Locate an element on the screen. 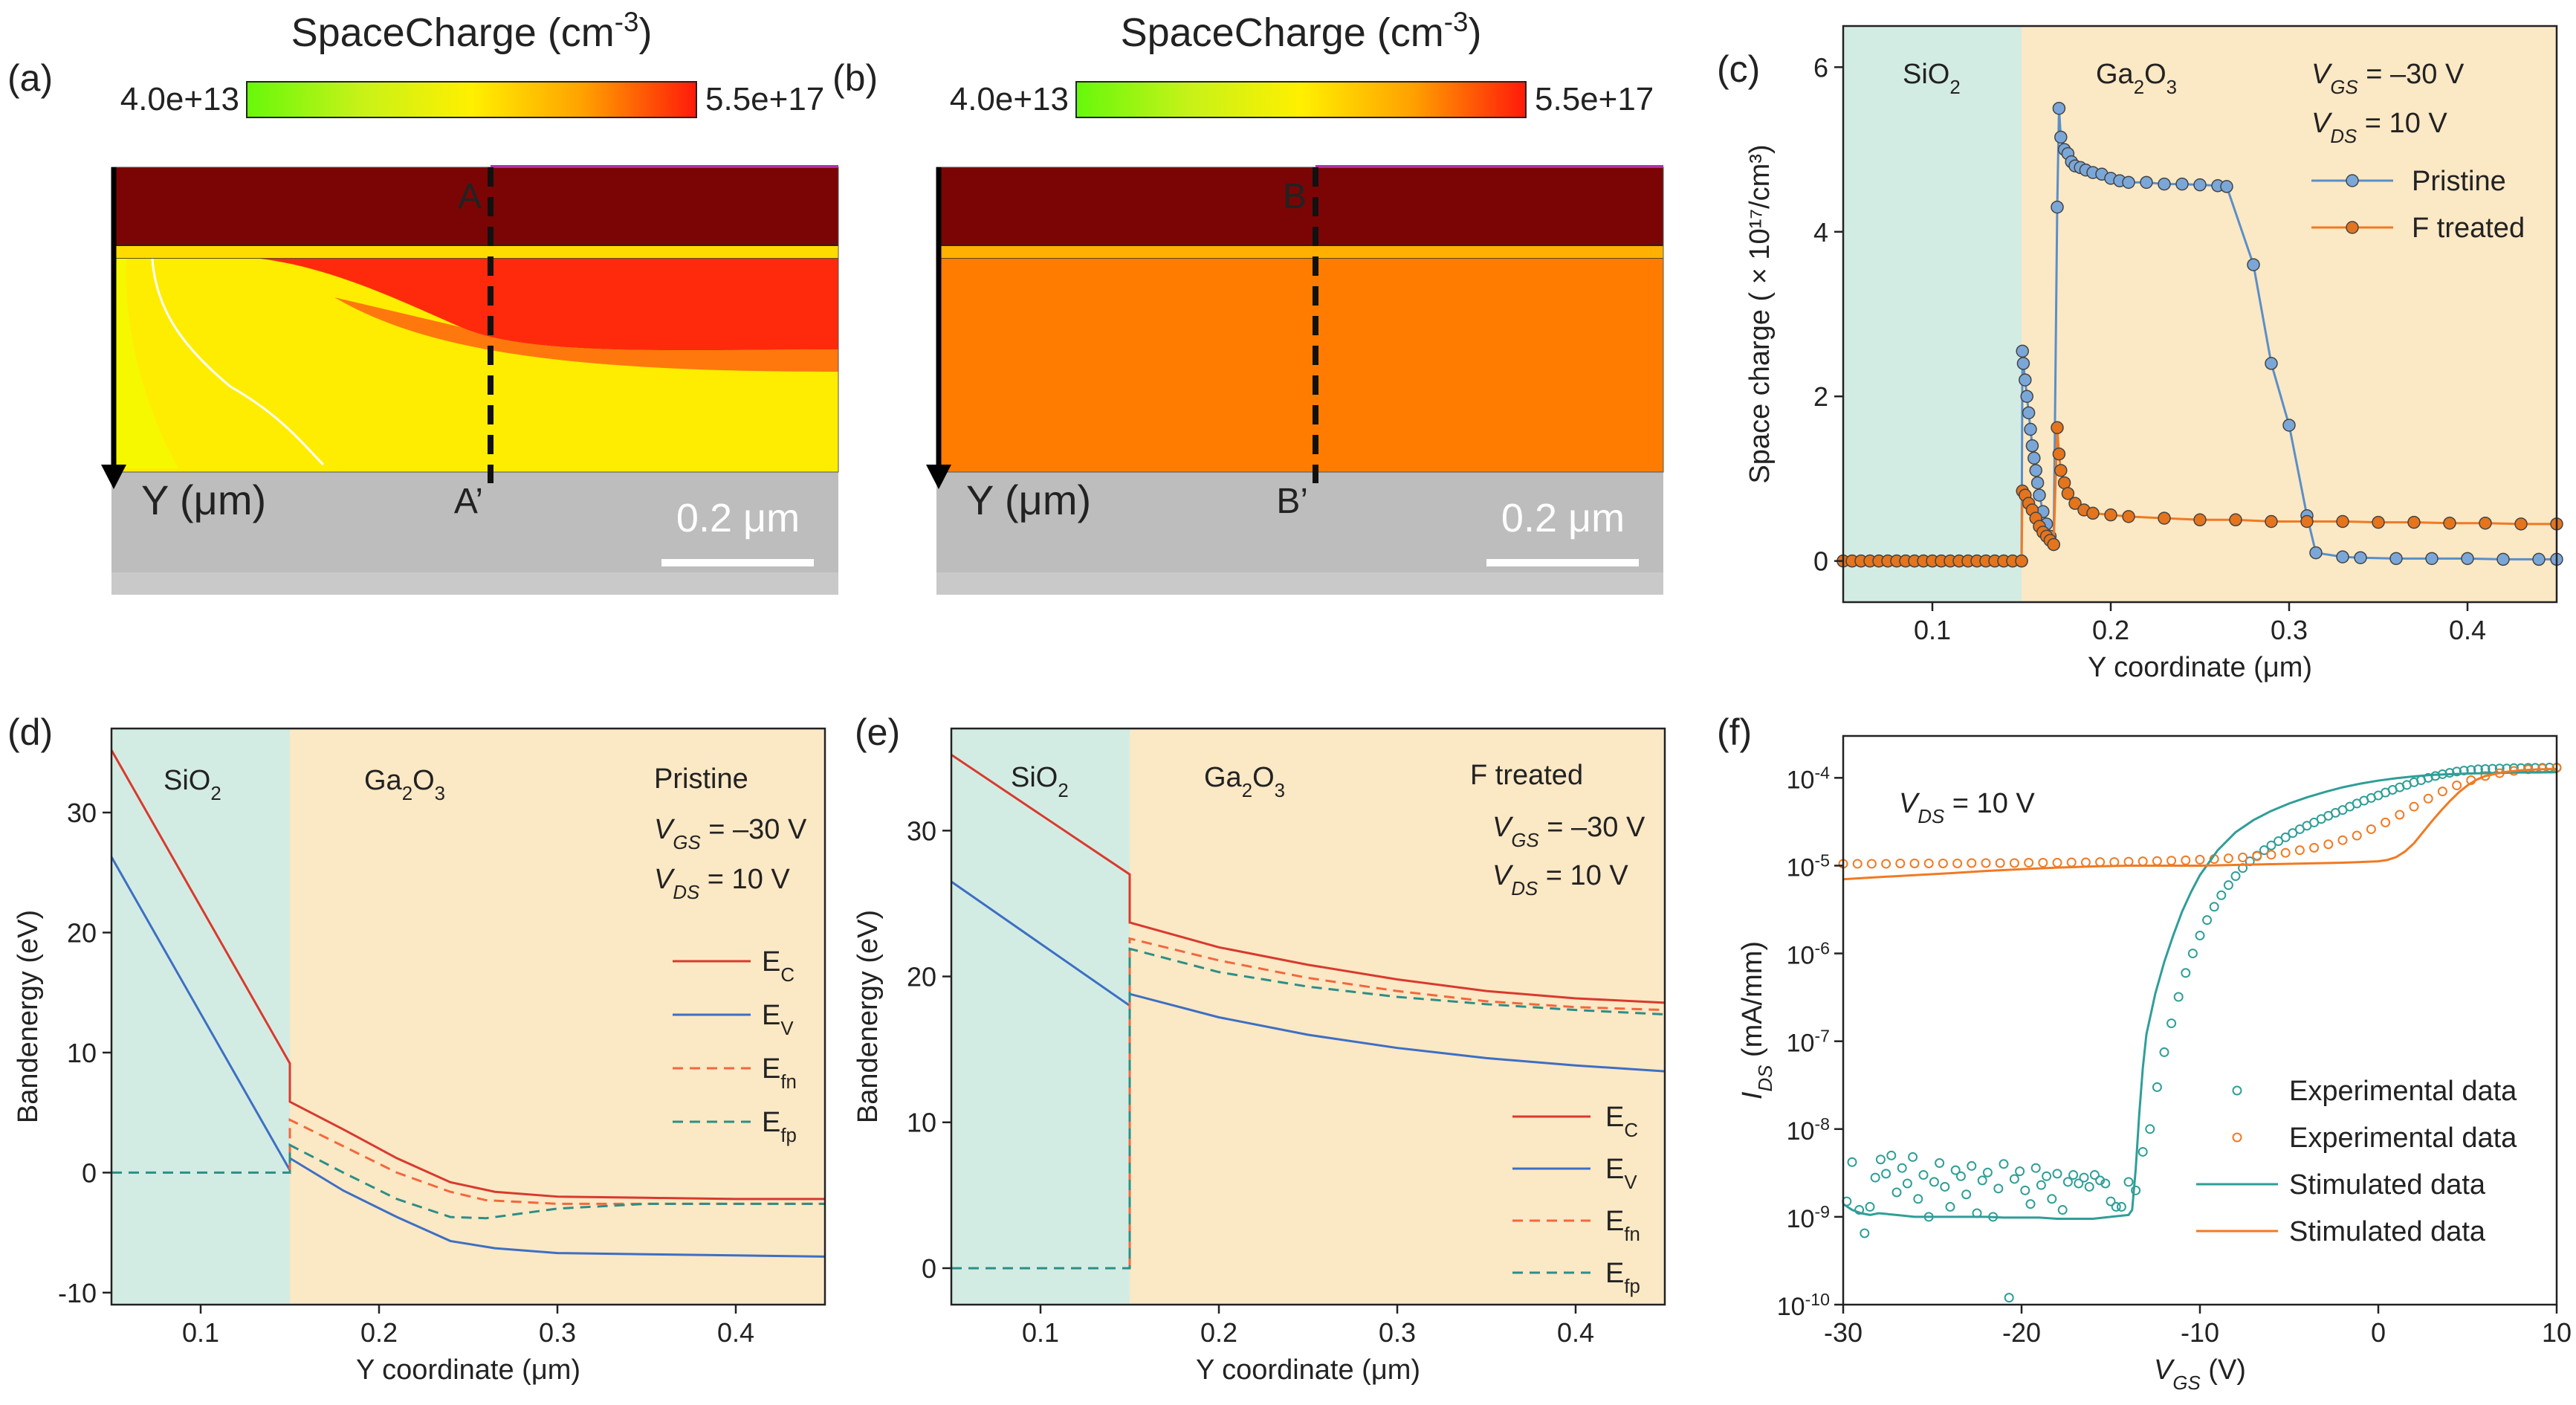 This screenshot has height=1405, width=2576. region-label-oxide: SiO2 is located at coordinates (1932, 78).